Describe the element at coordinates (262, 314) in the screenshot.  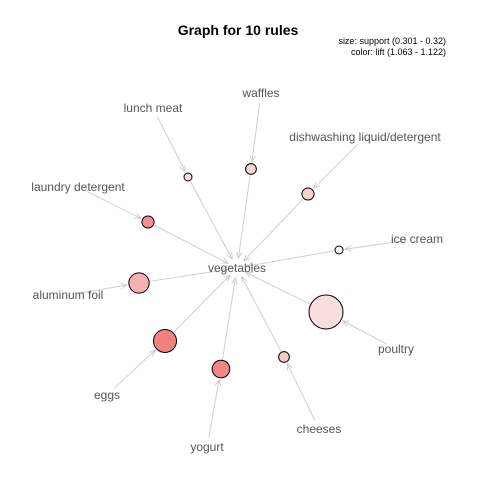
I see `edge-rule-cheeses-to-vegetables` at that location.